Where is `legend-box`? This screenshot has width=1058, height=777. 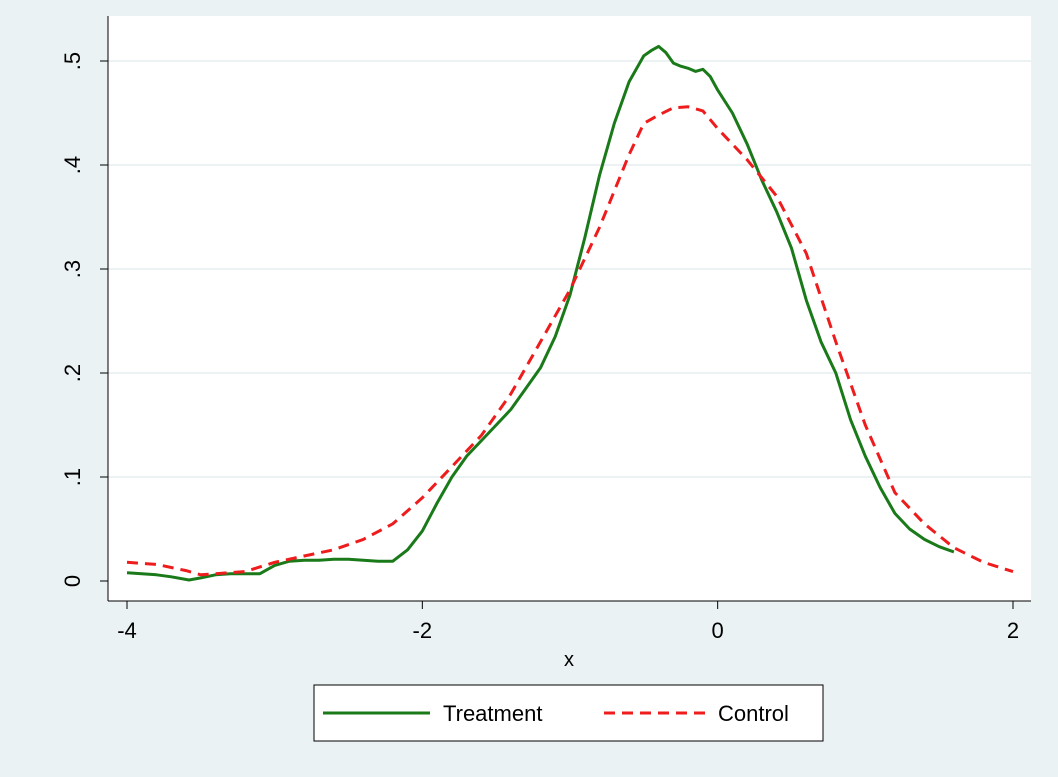
legend-box is located at coordinates (568, 713).